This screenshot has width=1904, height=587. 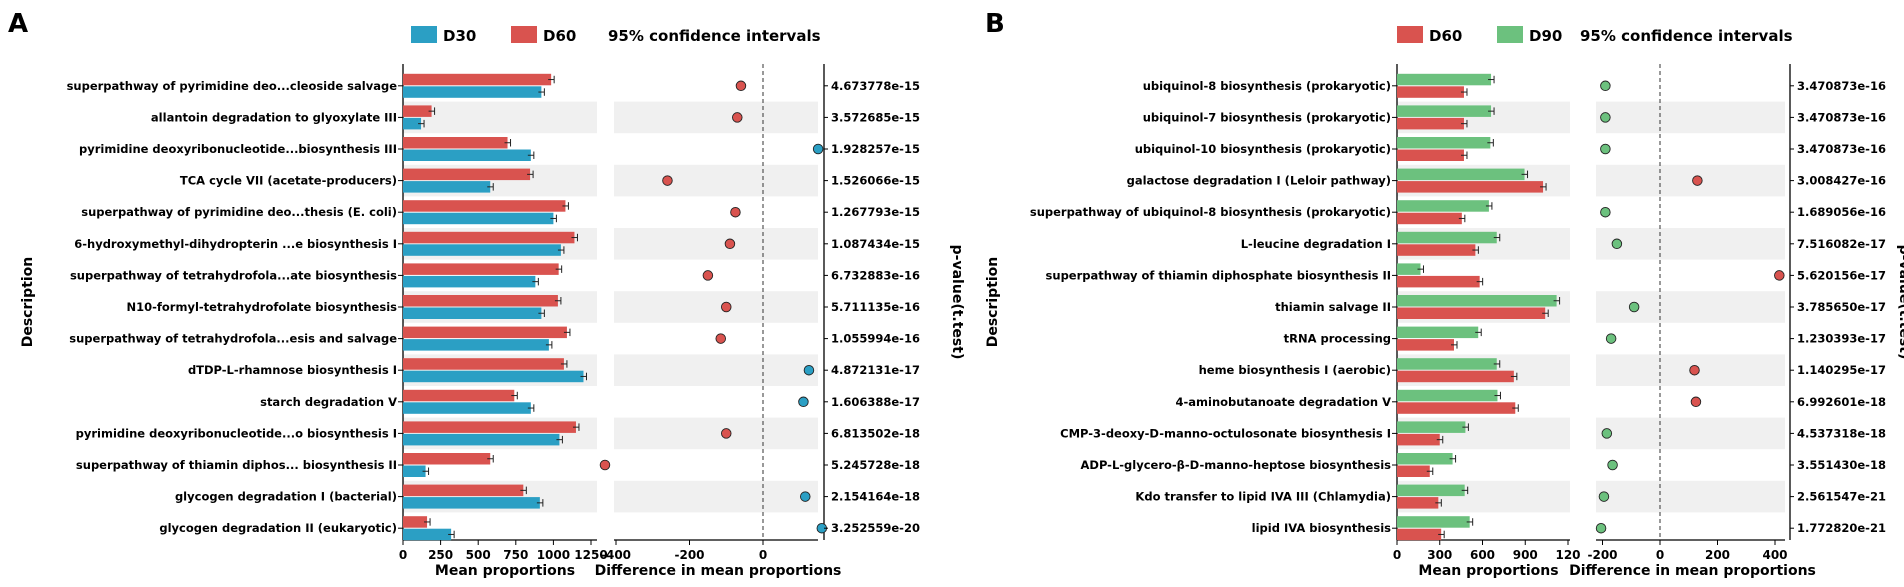 What do you see at coordinates (1482, 555) in the screenshot?
I see `x-tick-label: 600` at bounding box center [1482, 555].